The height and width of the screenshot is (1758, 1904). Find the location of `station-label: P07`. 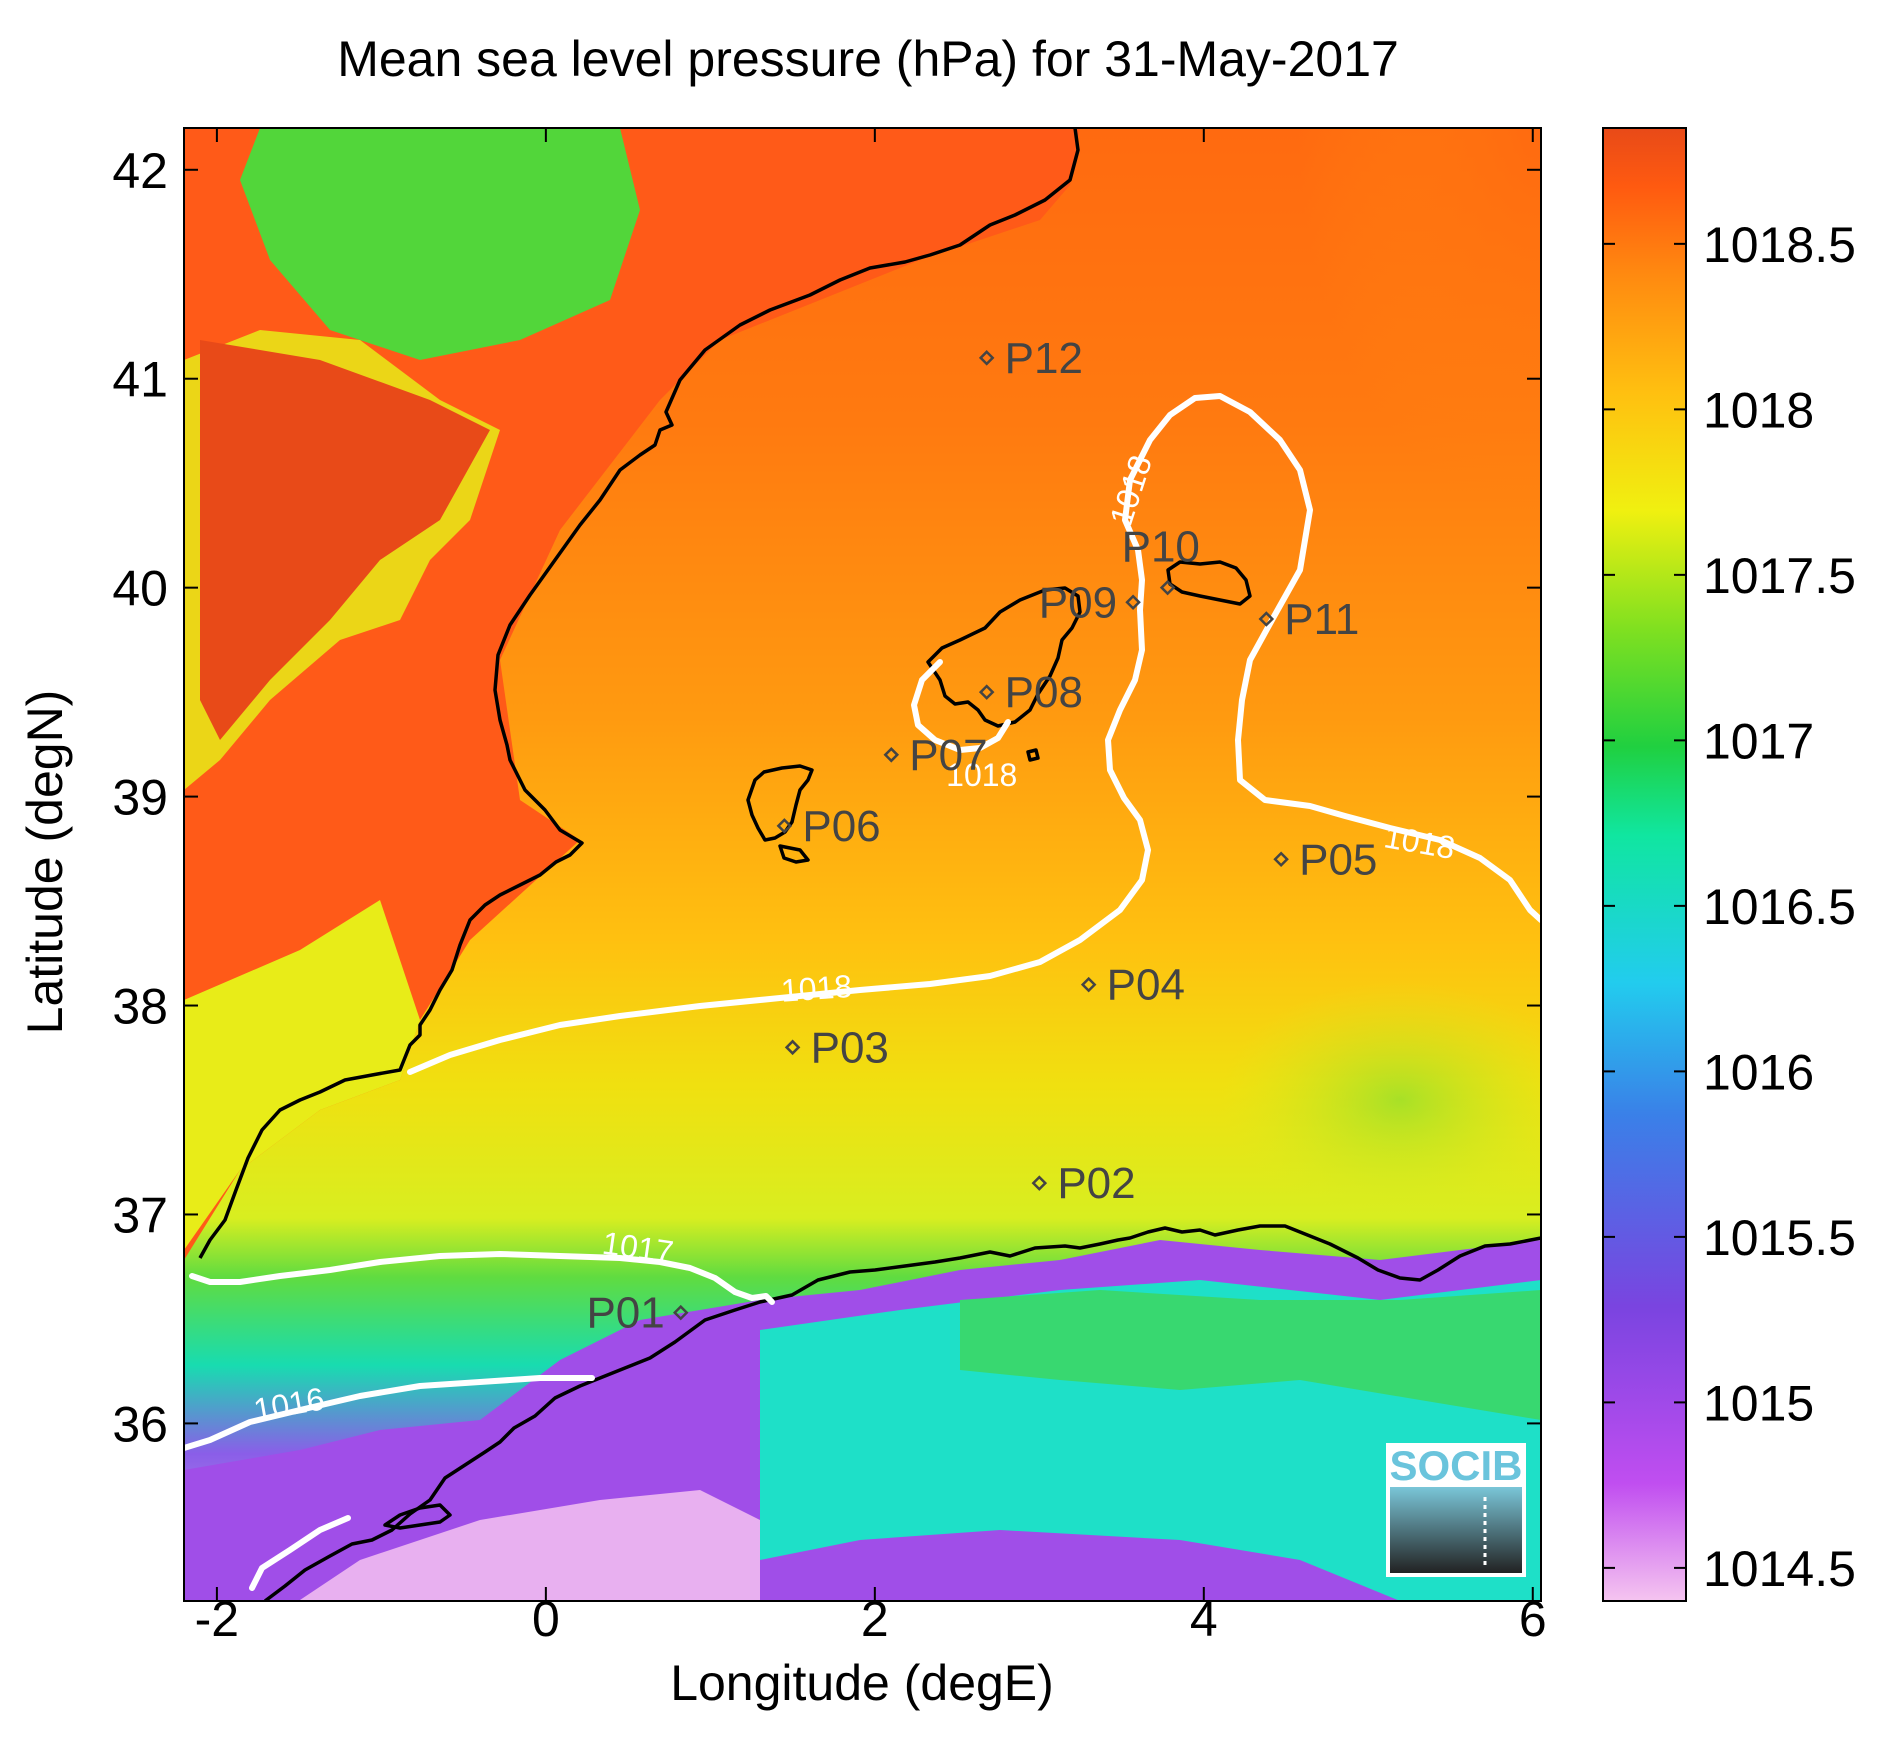

station-label: P07 is located at coordinates (948, 755).